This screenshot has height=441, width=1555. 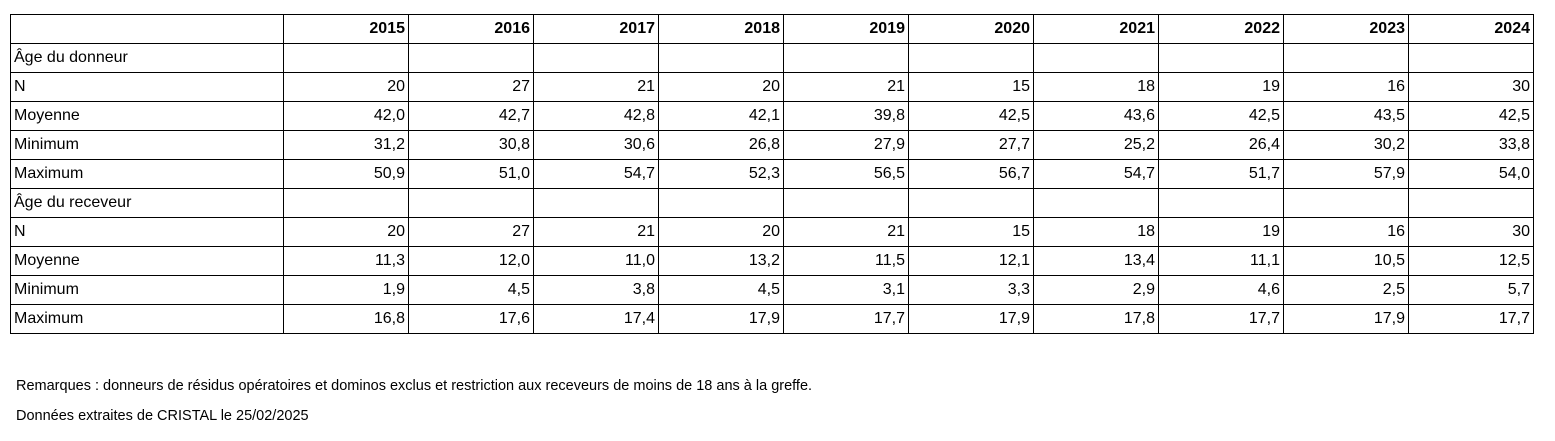 I want to click on value-cell: 42,1, so click(x=721, y=116).